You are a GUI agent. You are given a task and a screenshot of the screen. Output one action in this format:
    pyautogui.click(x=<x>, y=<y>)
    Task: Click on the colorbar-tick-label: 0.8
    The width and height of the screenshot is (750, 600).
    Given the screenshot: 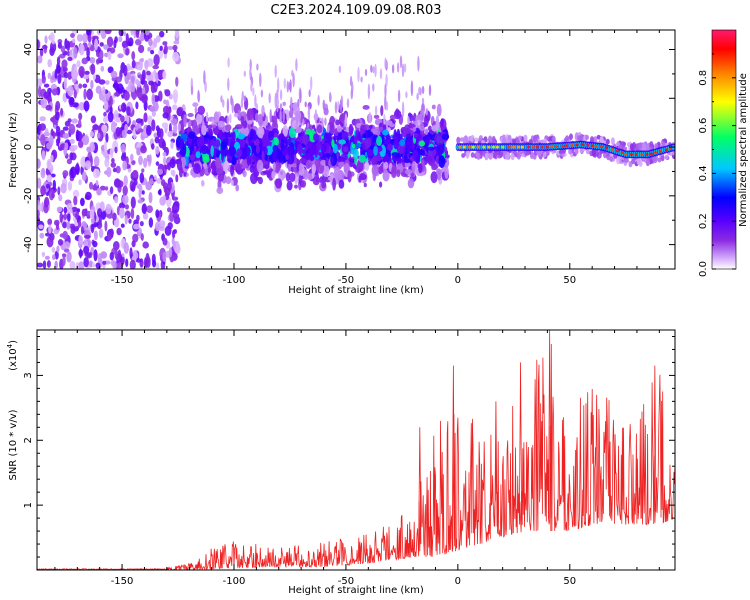 What is the action you would take?
    pyautogui.click(x=703, y=78)
    